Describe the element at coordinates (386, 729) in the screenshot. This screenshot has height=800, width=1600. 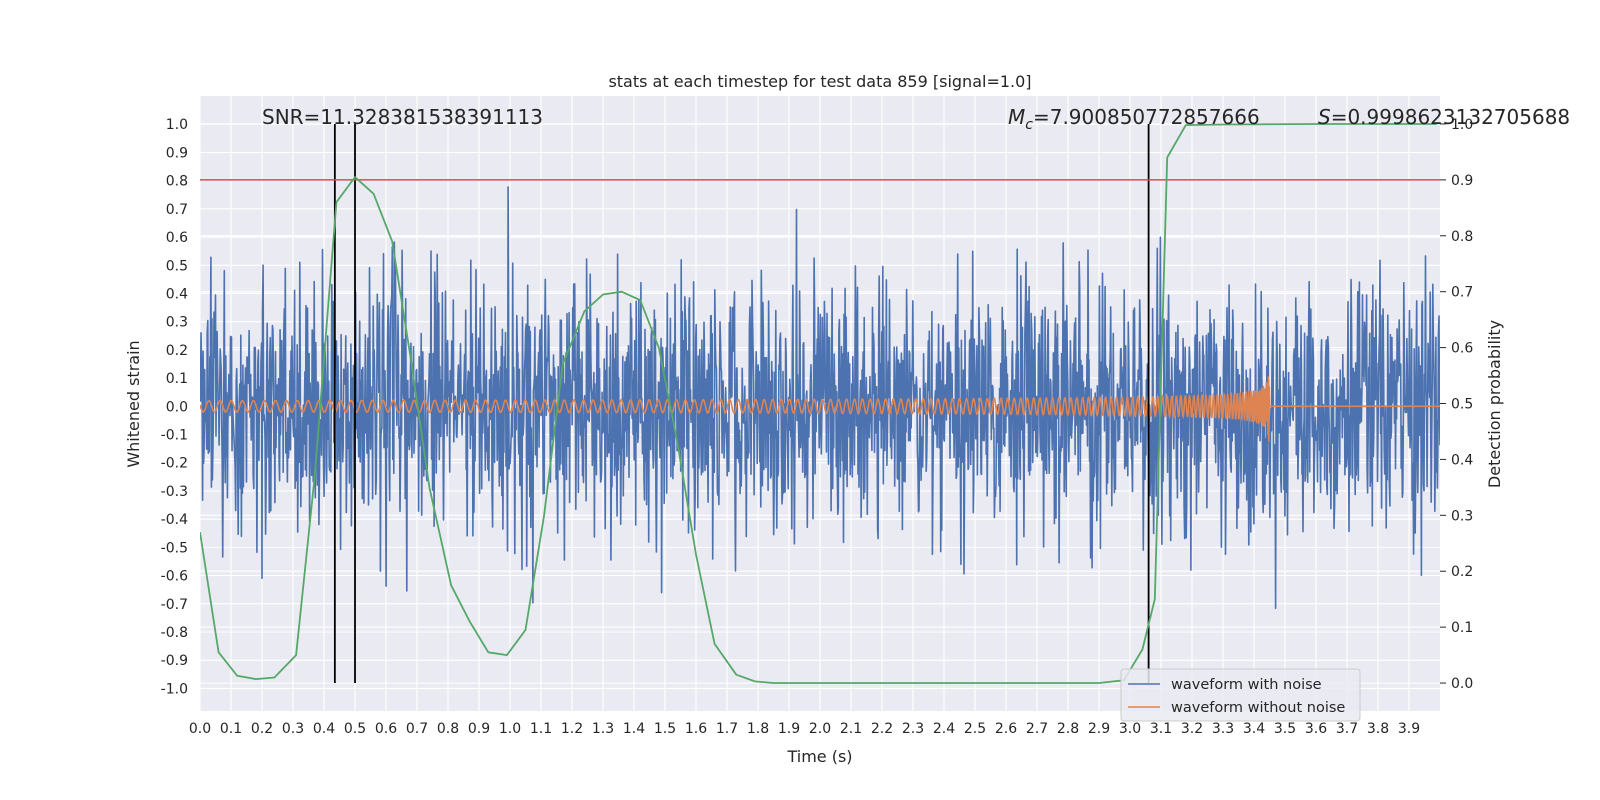
I see `x-tick-label: 0.6` at that location.